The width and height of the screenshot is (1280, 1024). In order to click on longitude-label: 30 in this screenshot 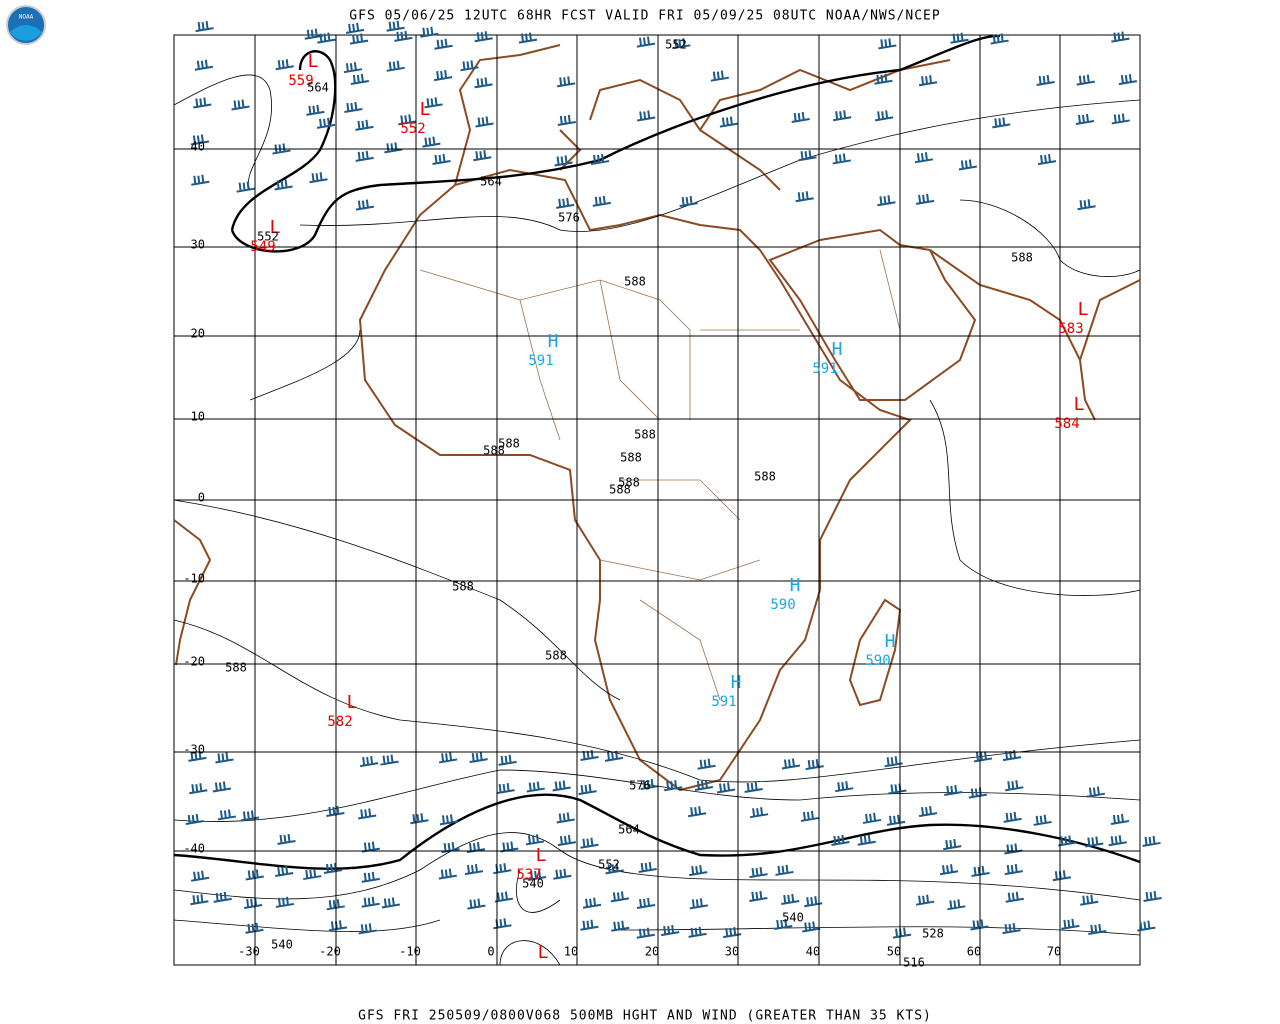, I will do `click(732, 952)`.